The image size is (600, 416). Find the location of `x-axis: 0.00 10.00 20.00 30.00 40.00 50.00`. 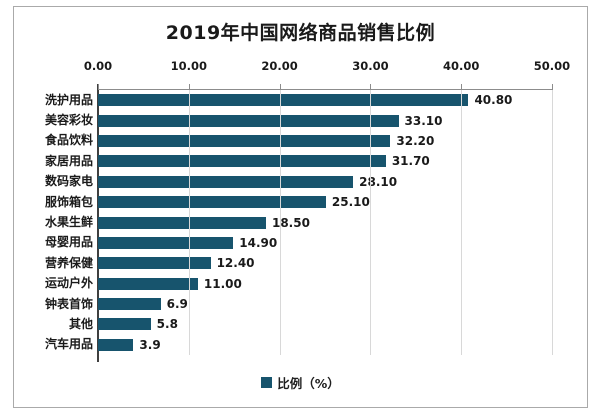

x-axis: 0.00 10.00 20.00 30.00 40.00 50.00 is located at coordinates (327, 68).